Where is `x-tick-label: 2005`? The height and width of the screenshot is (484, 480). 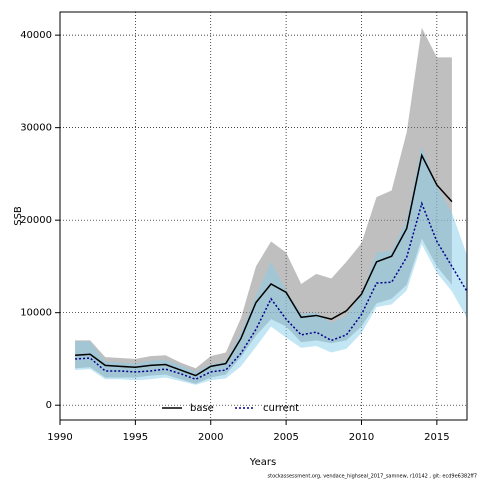
x-tick-label: 2005 is located at coordinates (285, 437).